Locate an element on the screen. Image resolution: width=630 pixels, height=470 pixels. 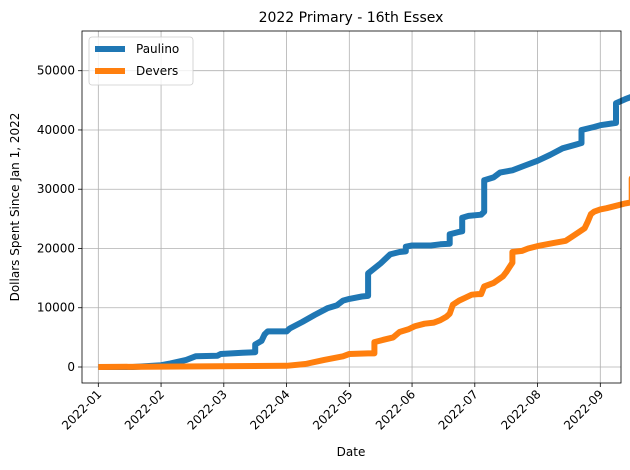
y-tick-label: 30000 is located at coordinates (56, 189).